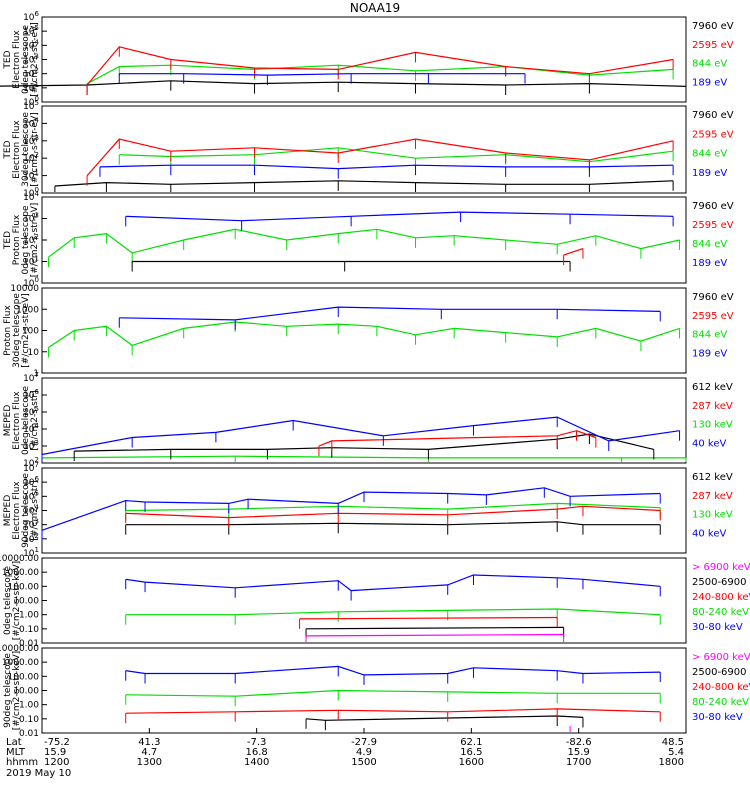  I want to click on x-row-label: Lat, so click(14, 742).